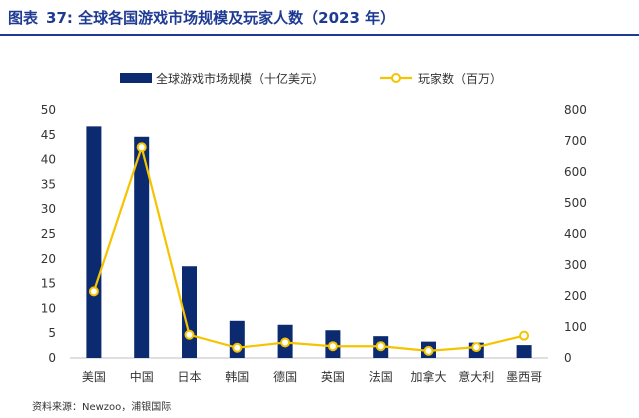 This screenshot has width=639, height=418. Describe the element at coordinates (48, 209) in the screenshot. I see `left-axis-tick-label: 30` at that location.